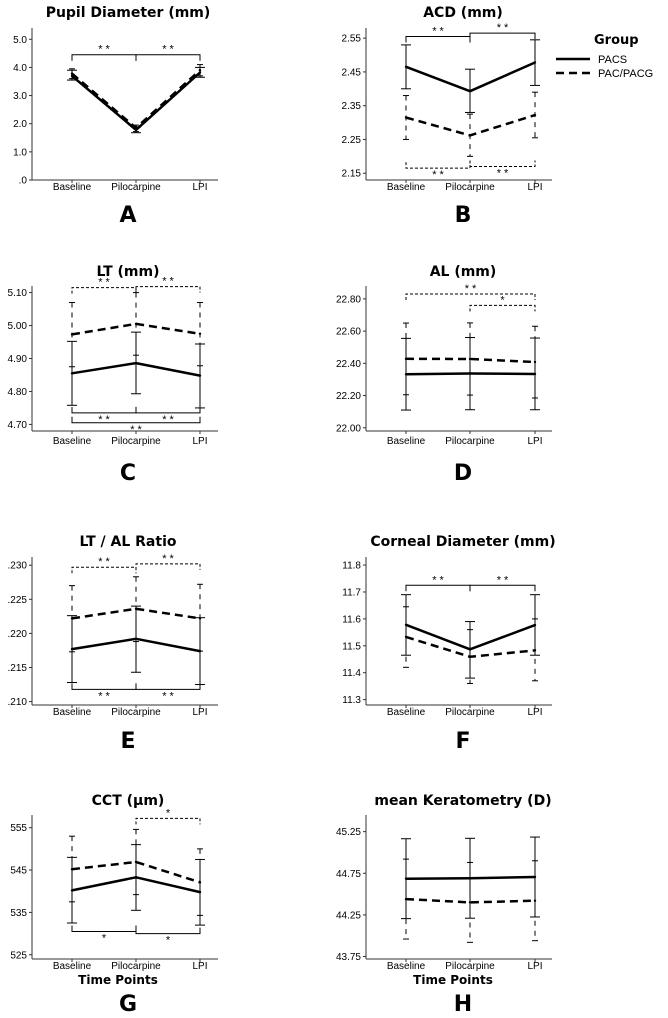 This screenshot has width=668, height=1018. Describe the element at coordinates (351, 619) in the screenshot. I see `y-tick-label: 11.6` at that location.